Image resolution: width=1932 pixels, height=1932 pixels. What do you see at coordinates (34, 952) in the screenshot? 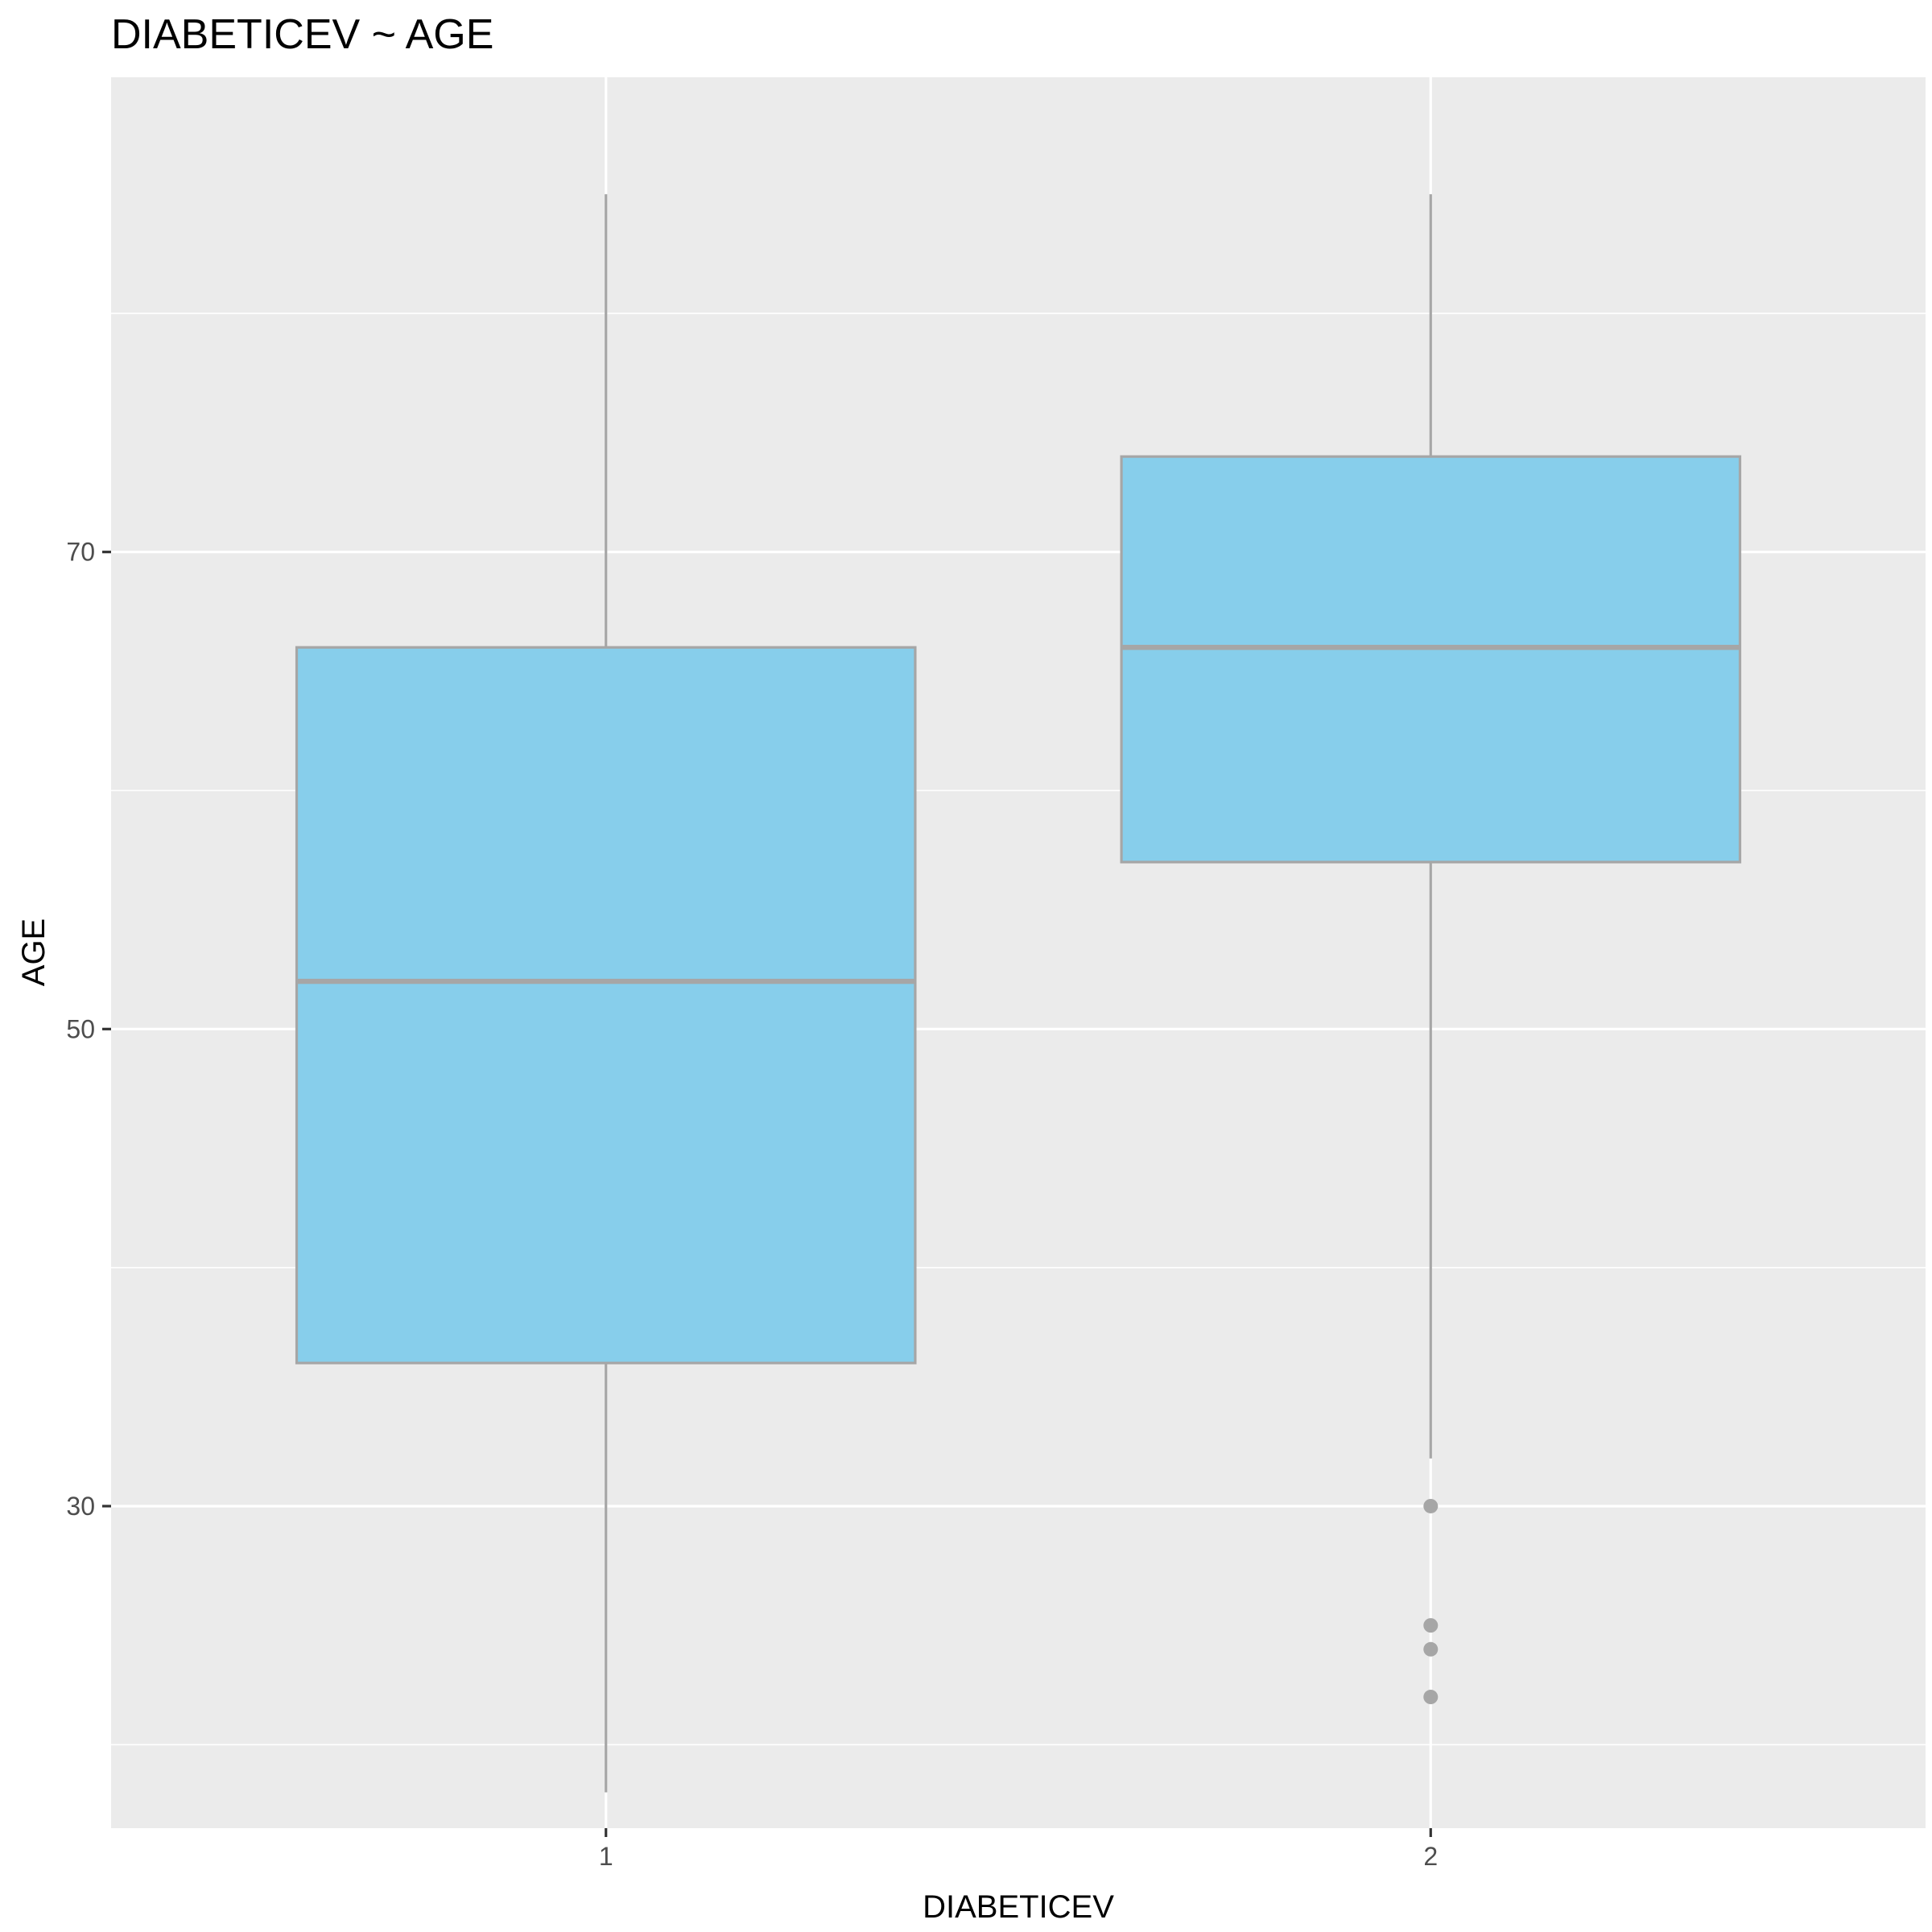
I see `y-axis-title: AGE` at bounding box center [34, 952].